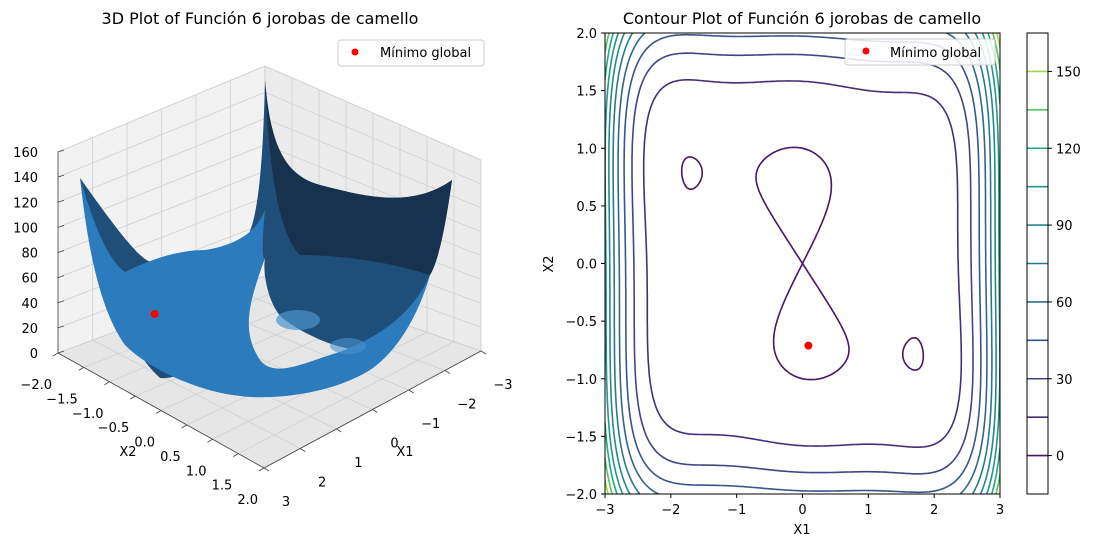  I want to click on global-minimum-marker, so click(808, 345).